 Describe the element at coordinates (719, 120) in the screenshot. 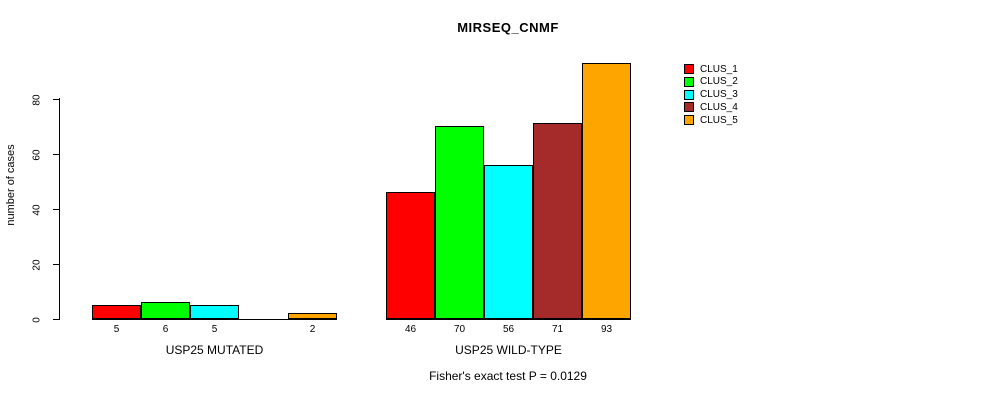

I see `legend-label: CLUS_5` at that location.